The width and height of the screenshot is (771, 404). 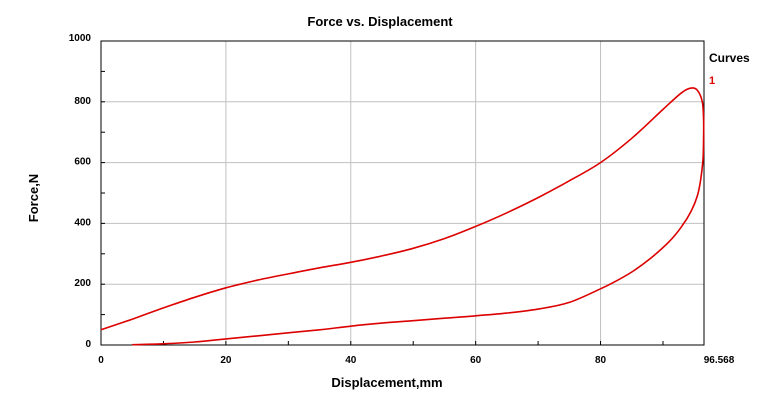 What do you see at coordinates (380, 21) in the screenshot?
I see `chart-title: Force vs. Displacement` at bounding box center [380, 21].